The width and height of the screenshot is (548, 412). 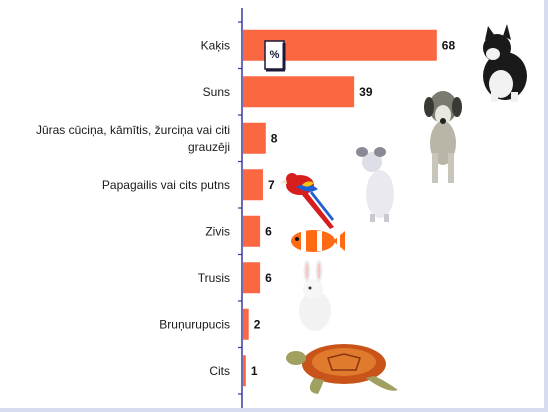 What do you see at coordinates (133, 130) in the screenshot?
I see `category-label-line: Jūras cūciņa, kāmītis, žurciņa vai citi` at bounding box center [133, 130].